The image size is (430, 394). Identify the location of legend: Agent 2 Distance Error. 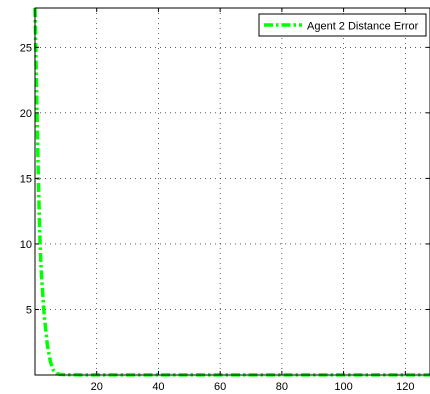
(342, 25).